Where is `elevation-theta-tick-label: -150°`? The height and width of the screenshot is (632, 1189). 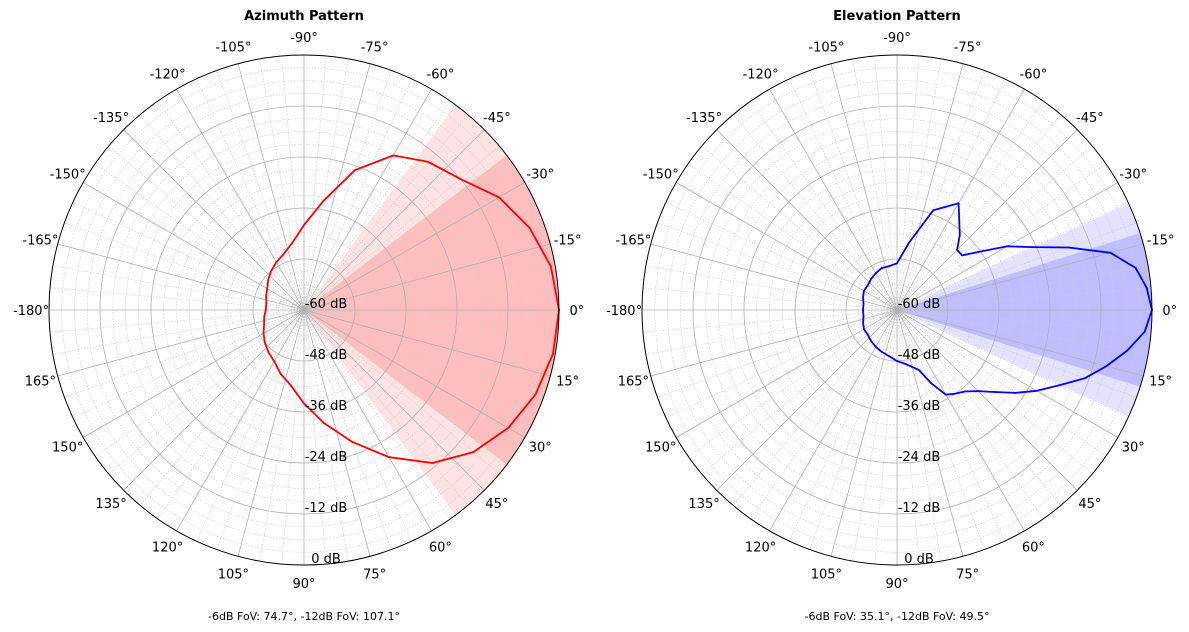 elevation-theta-tick-label: -150° is located at coordinates (661, 175).